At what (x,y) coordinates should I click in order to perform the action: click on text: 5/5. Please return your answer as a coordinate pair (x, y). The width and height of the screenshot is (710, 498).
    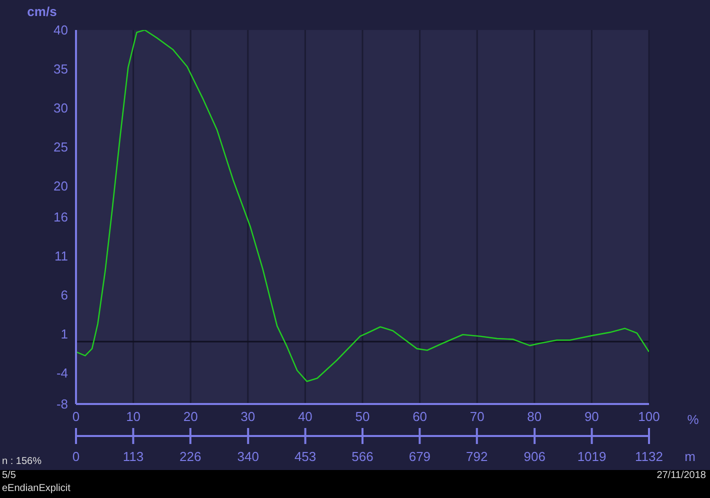
    Looking at the image, I should click on (9, 475).